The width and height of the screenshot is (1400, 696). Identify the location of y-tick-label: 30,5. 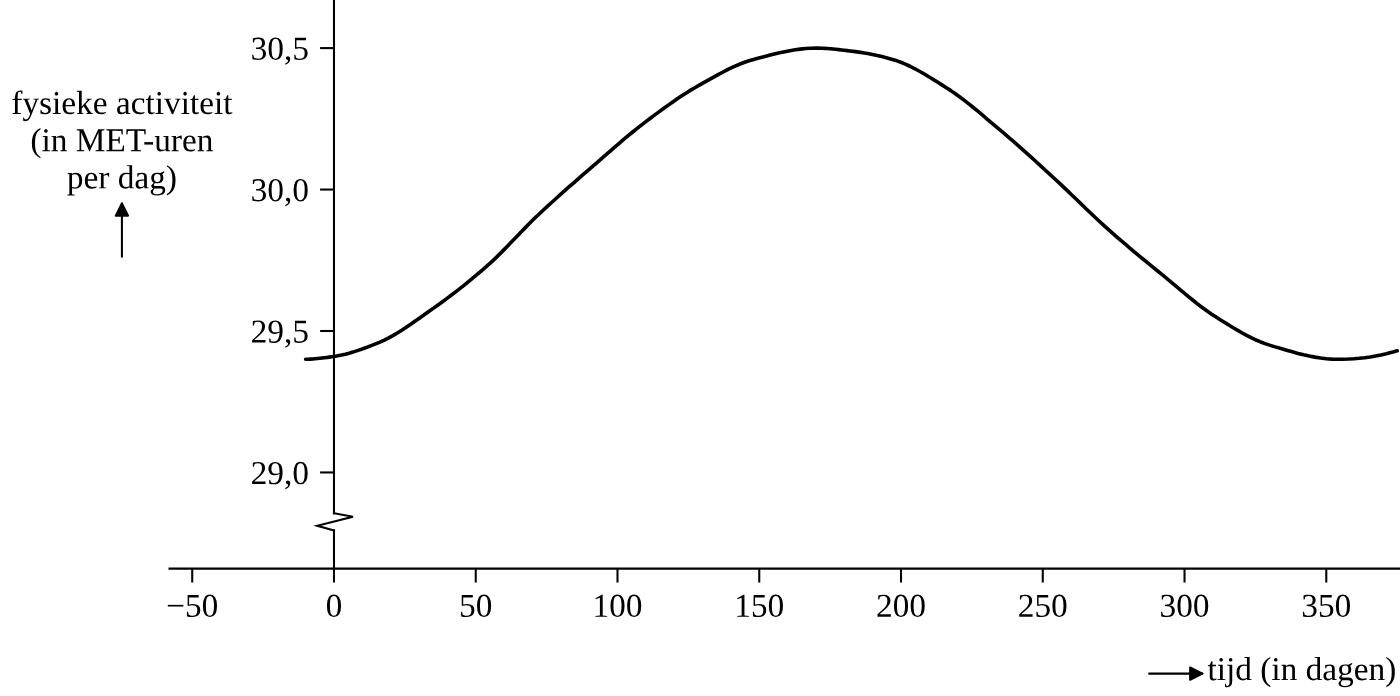
(280, 51).